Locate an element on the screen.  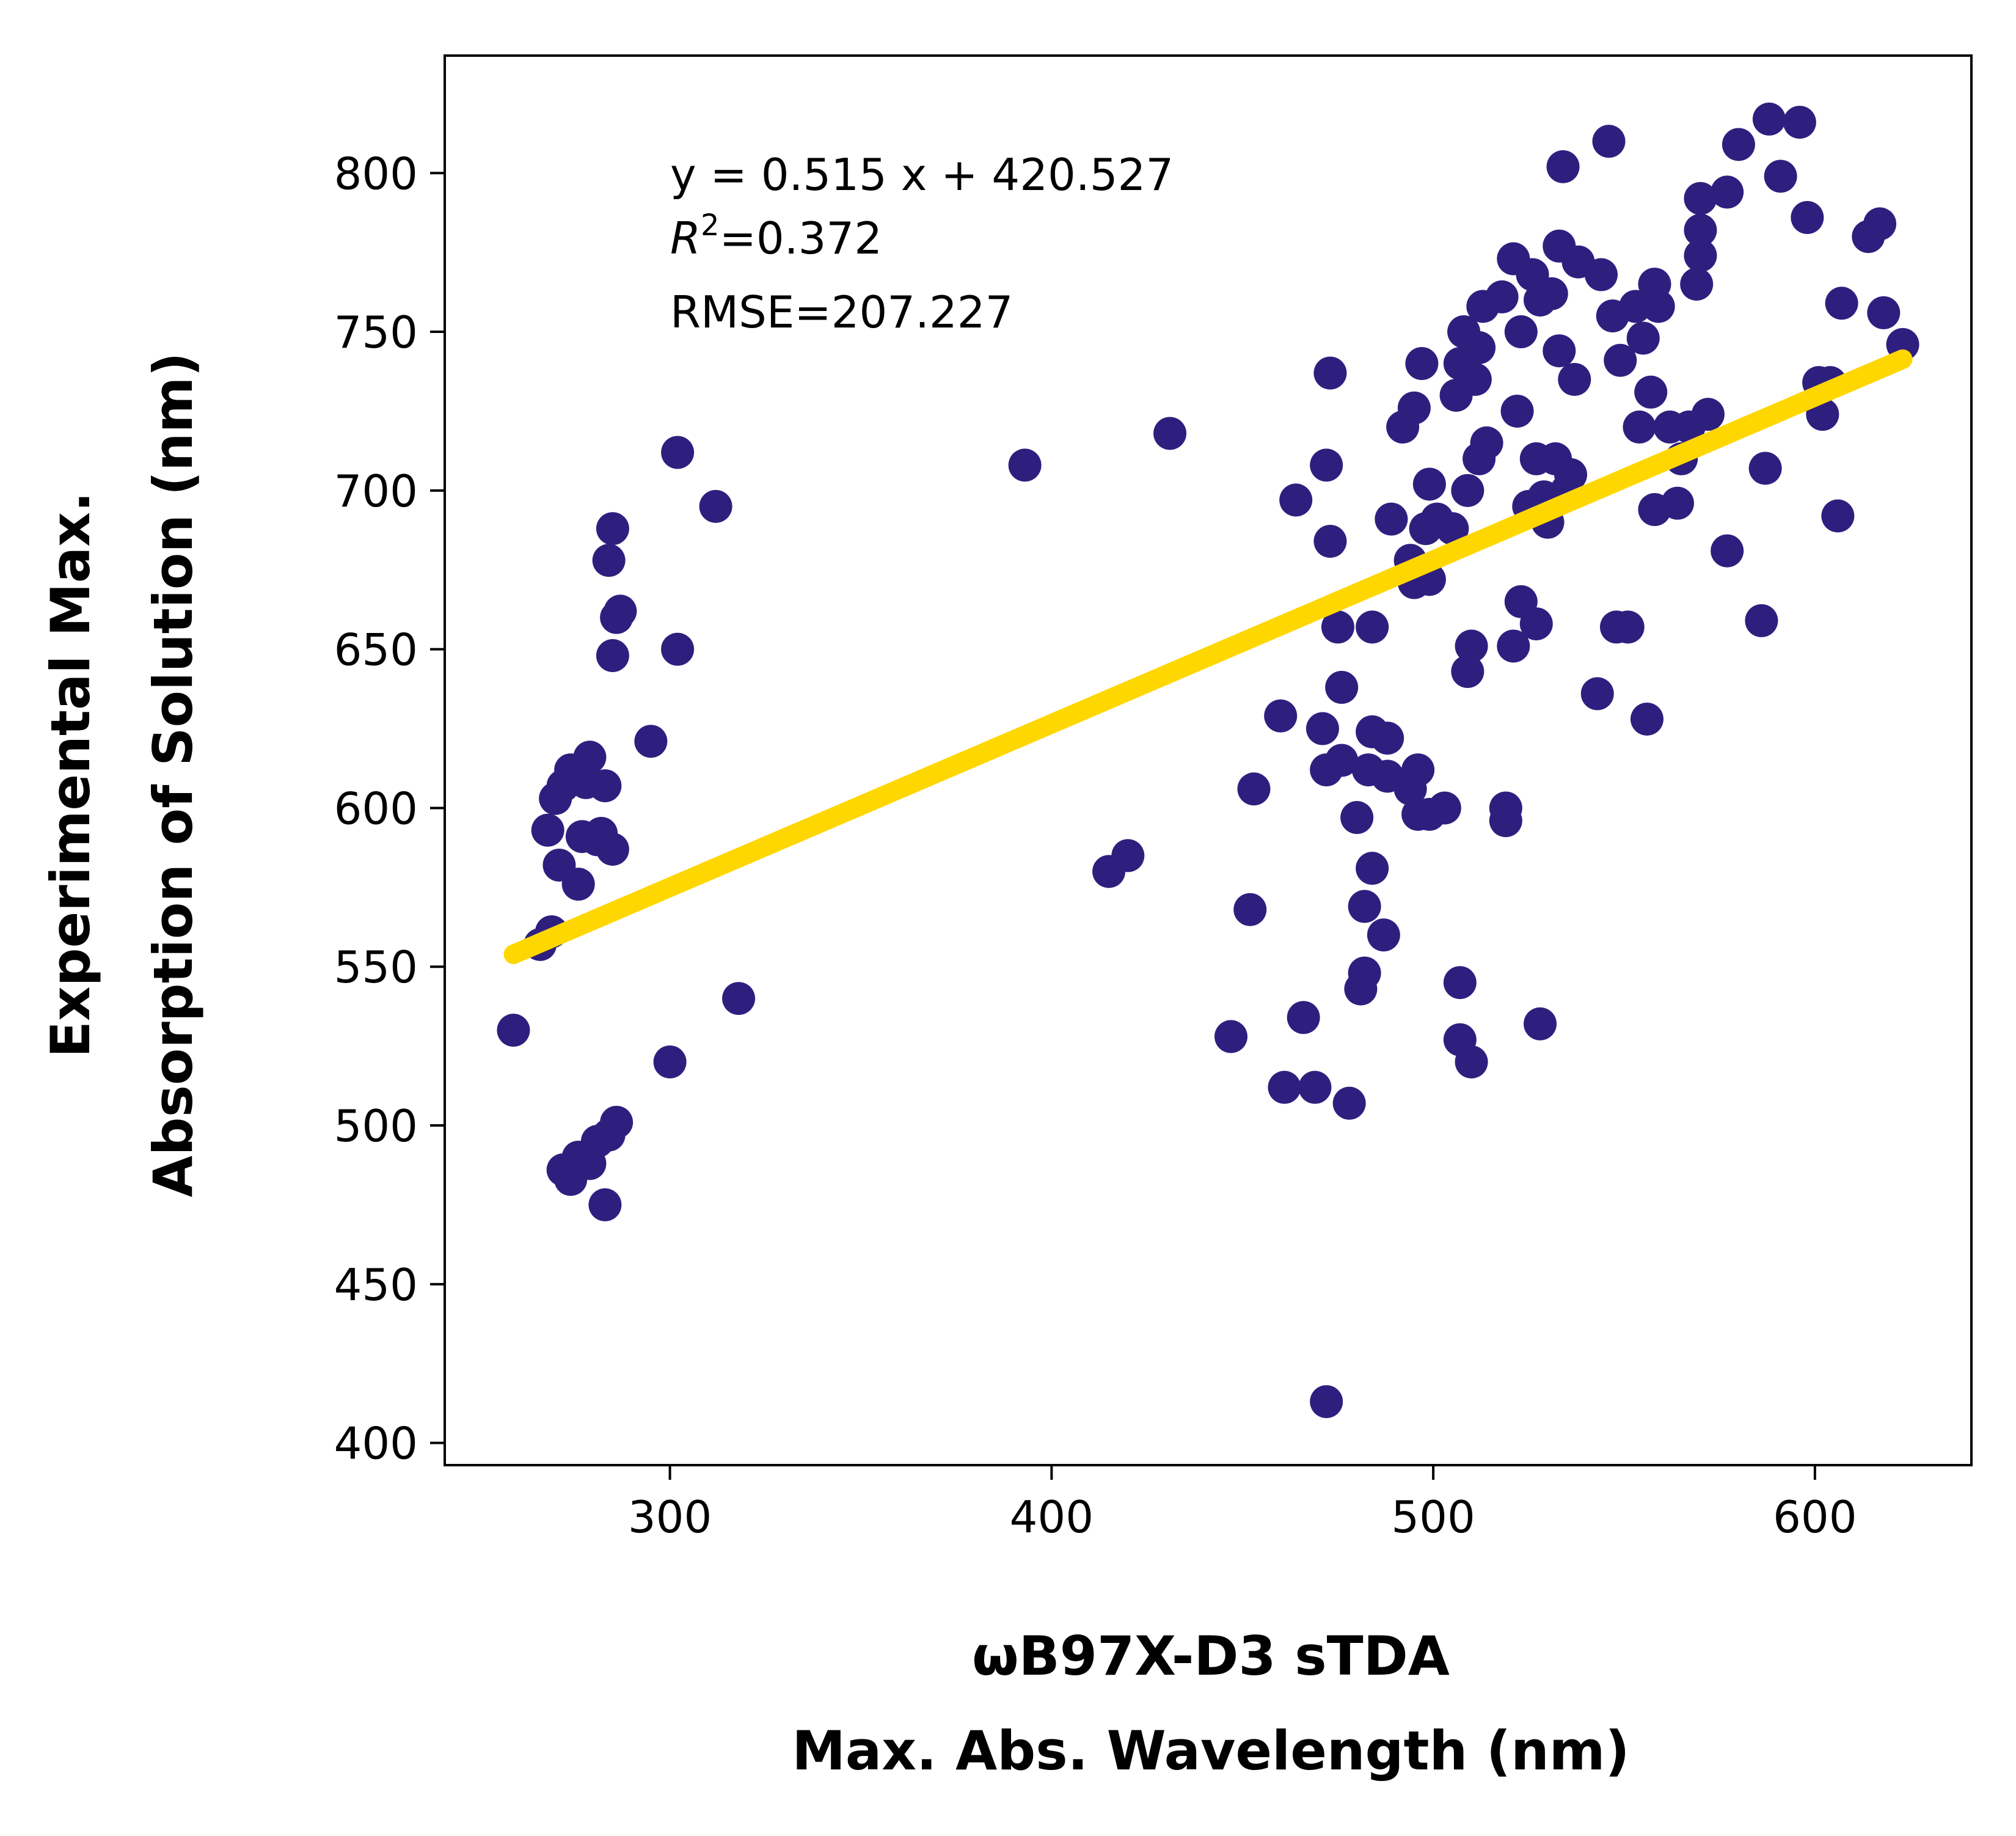
y-tick-label: 750 is located at coordinates (376, 332).